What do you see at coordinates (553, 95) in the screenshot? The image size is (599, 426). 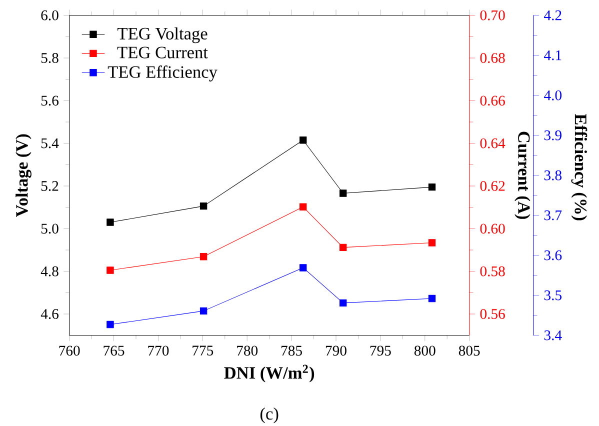 I see `y3-tick-label: 4.0` at bounding box center [553, 95].